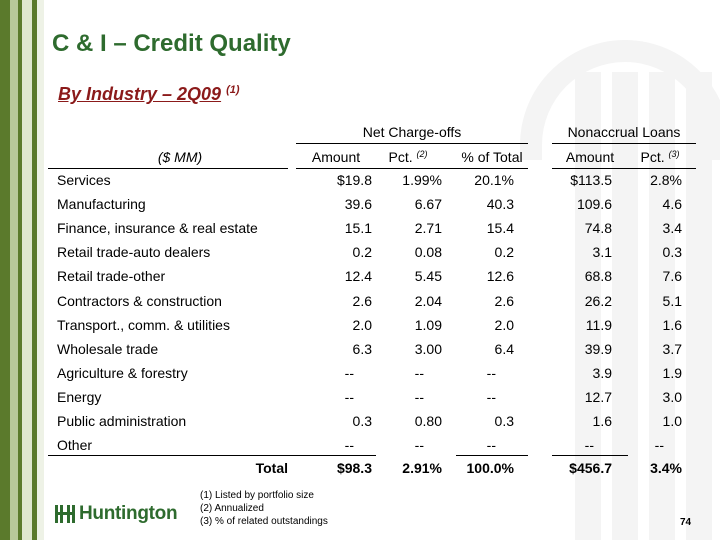 This screenshot has height=540, width=720. I want to click on footnote: (2) Annualized, so click(232, 508).